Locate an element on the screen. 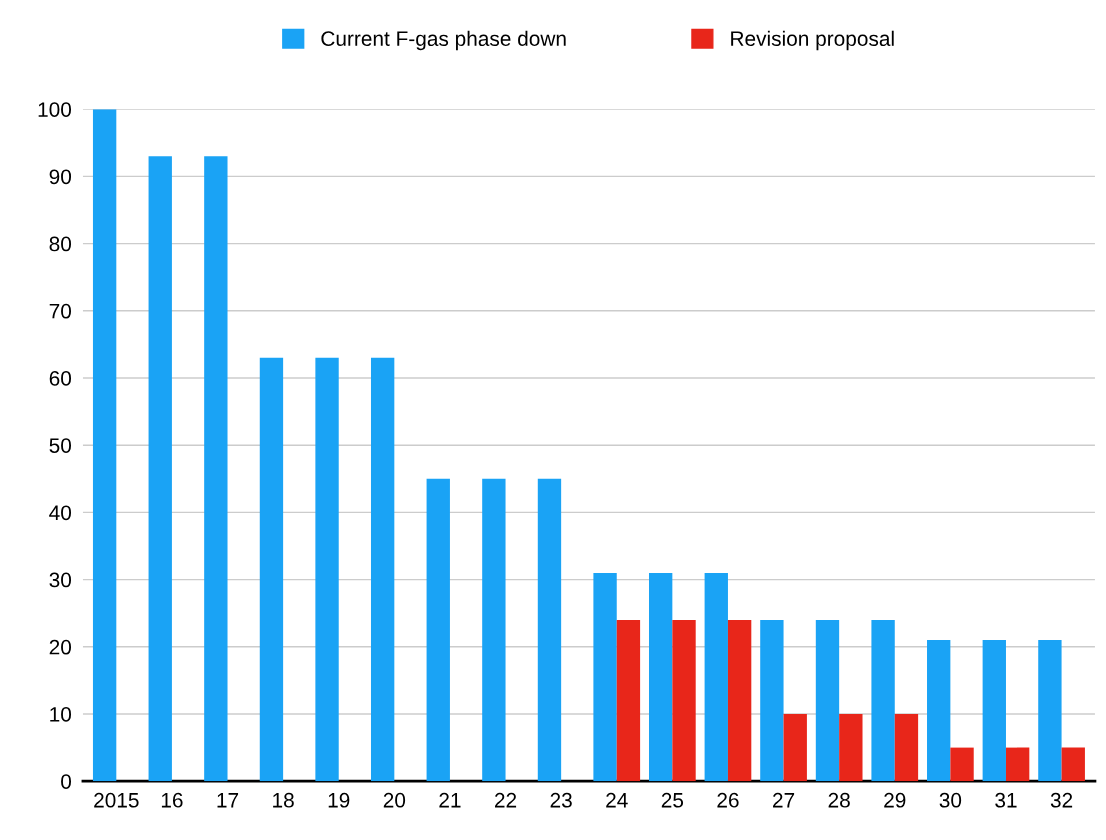  y-tick-label: 20 is located at coordinates (60, 647).